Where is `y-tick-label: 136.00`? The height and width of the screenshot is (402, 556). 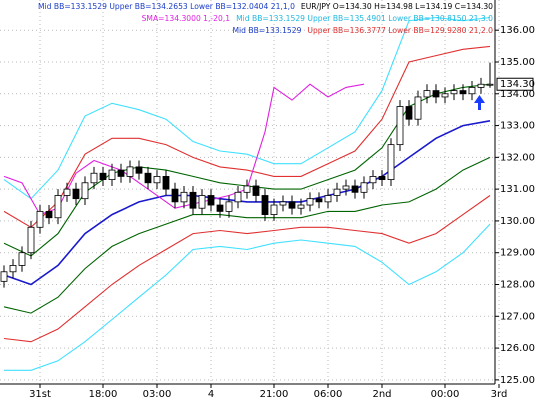 y-tick-label: 136.00 is located at coordinates (517, 30).